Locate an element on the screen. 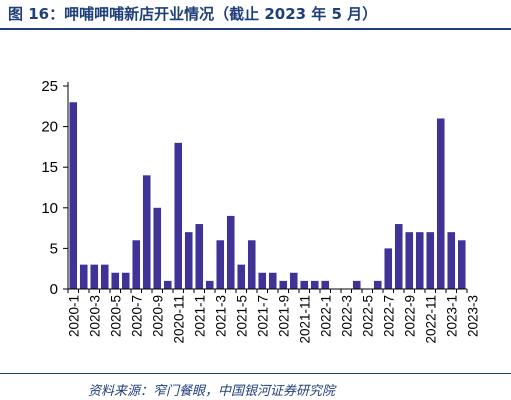  x-tick-label: 2021-1 is located at coordinates (199, 316).